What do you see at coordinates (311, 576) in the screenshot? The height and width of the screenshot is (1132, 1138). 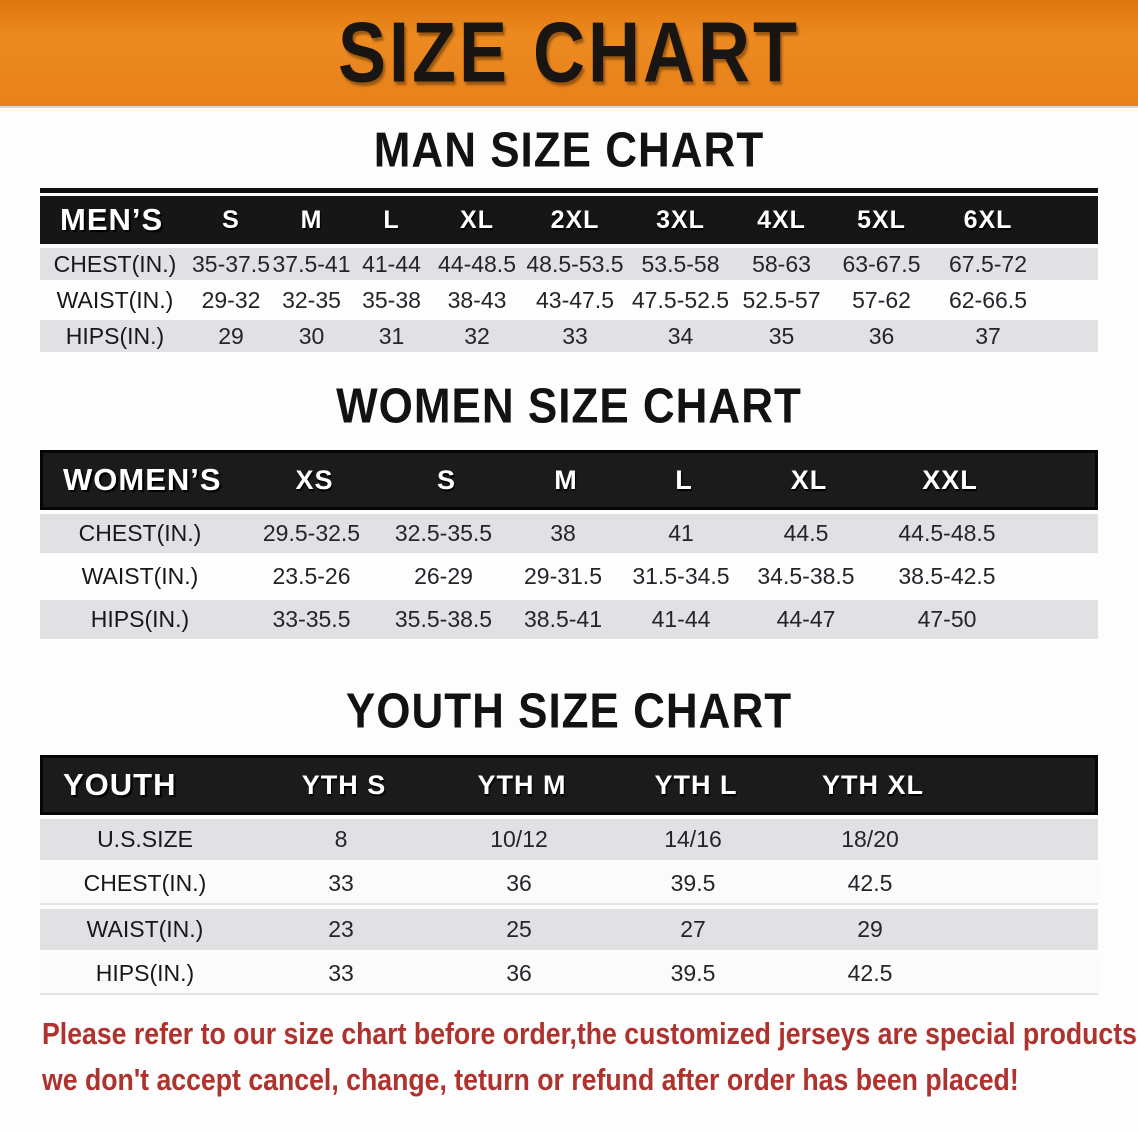 I see `women-size-value-text: 23.5-26` at bounding box center [311, 576].